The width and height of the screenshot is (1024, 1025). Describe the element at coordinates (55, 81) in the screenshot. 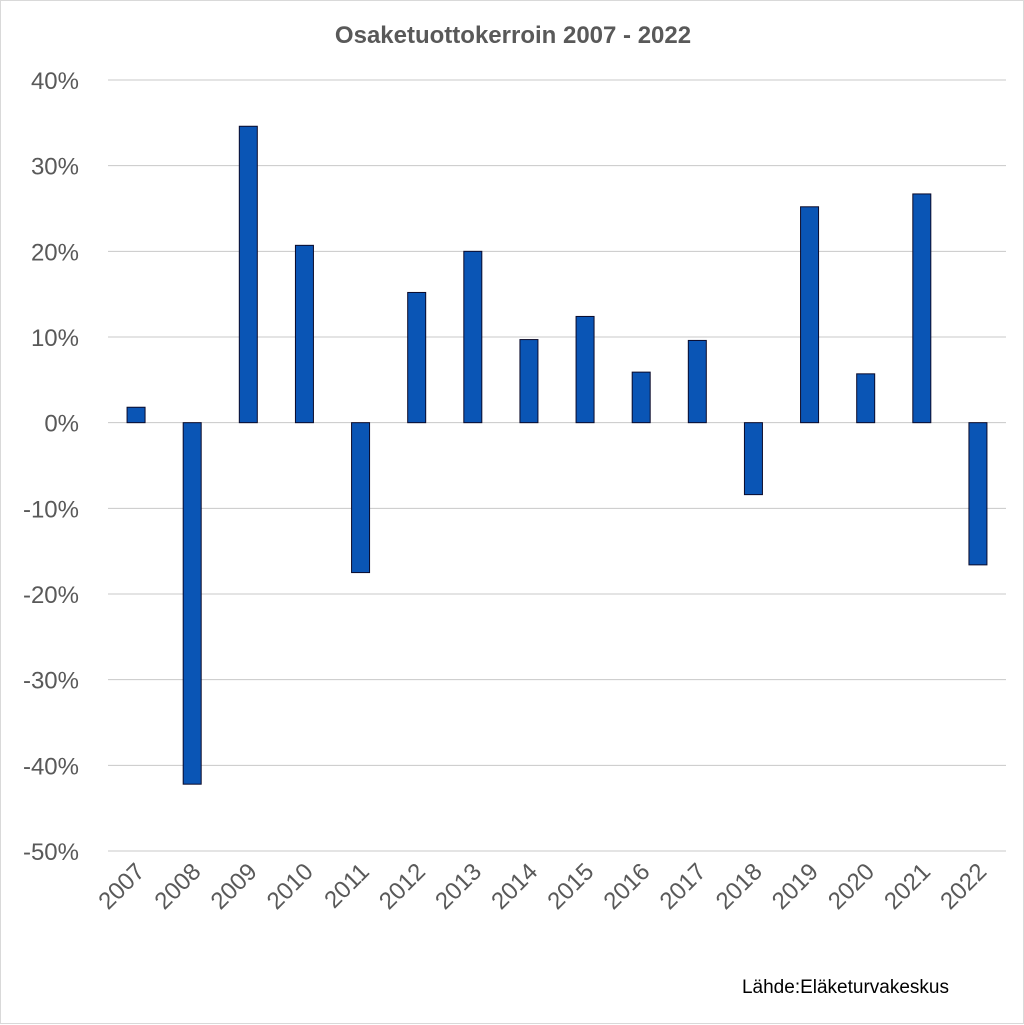

I see `y-tick-label: 40%` at that location.